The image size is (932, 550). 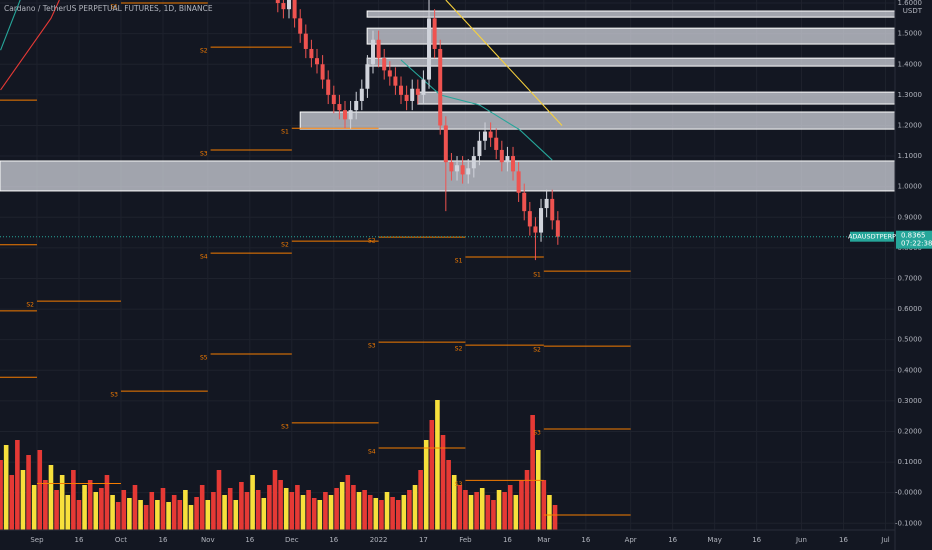 What do you see at coordinates (204, 257) in the screenshot?
I see `pivot-label: S4` at bounding box center [204, 257].